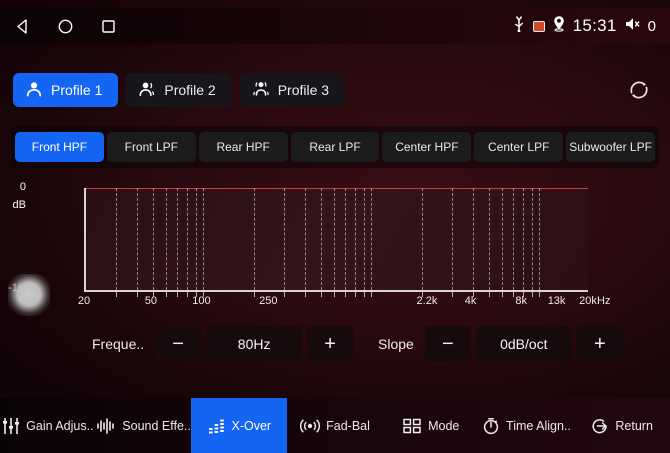 Image resolution: width=670 pixels, height=453 pixels. What do you see at coordinates (335, 26) in the screenshot?
I see `status-bar: 15:31 0` at bounding box center [335, 26].